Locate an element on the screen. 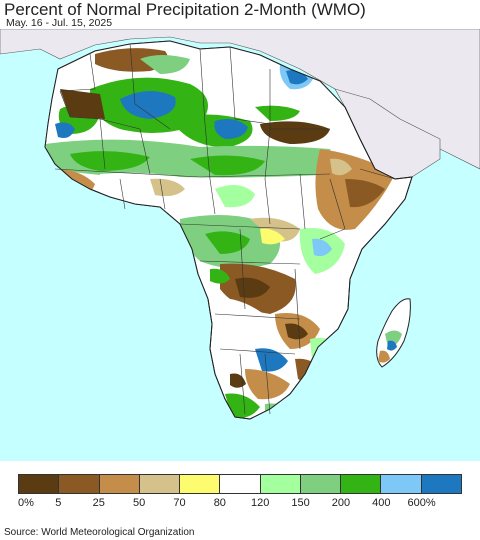 Image resolution: width=480 pixels, height=540 pixels. legend-label: 0% is located at coordinates (26, 503).